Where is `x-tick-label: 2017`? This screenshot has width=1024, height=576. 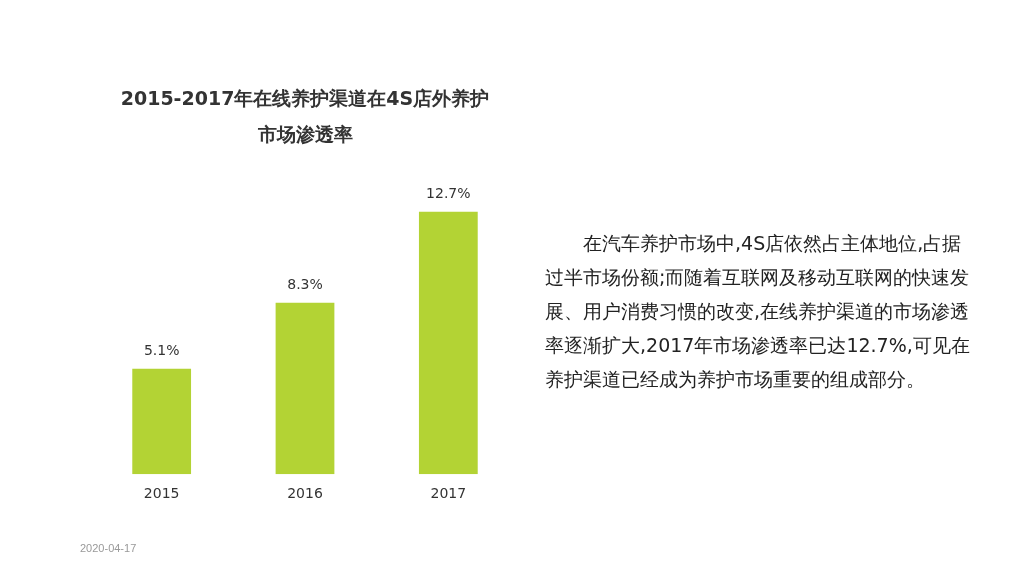 x-tick-label: 2017 is located at coordinates (448, 493).